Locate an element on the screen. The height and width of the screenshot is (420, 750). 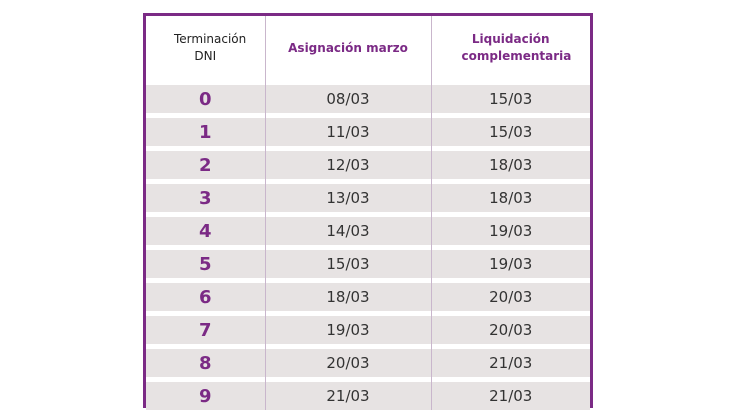
dni-digit: 7 is located at coordinates (205, 330).